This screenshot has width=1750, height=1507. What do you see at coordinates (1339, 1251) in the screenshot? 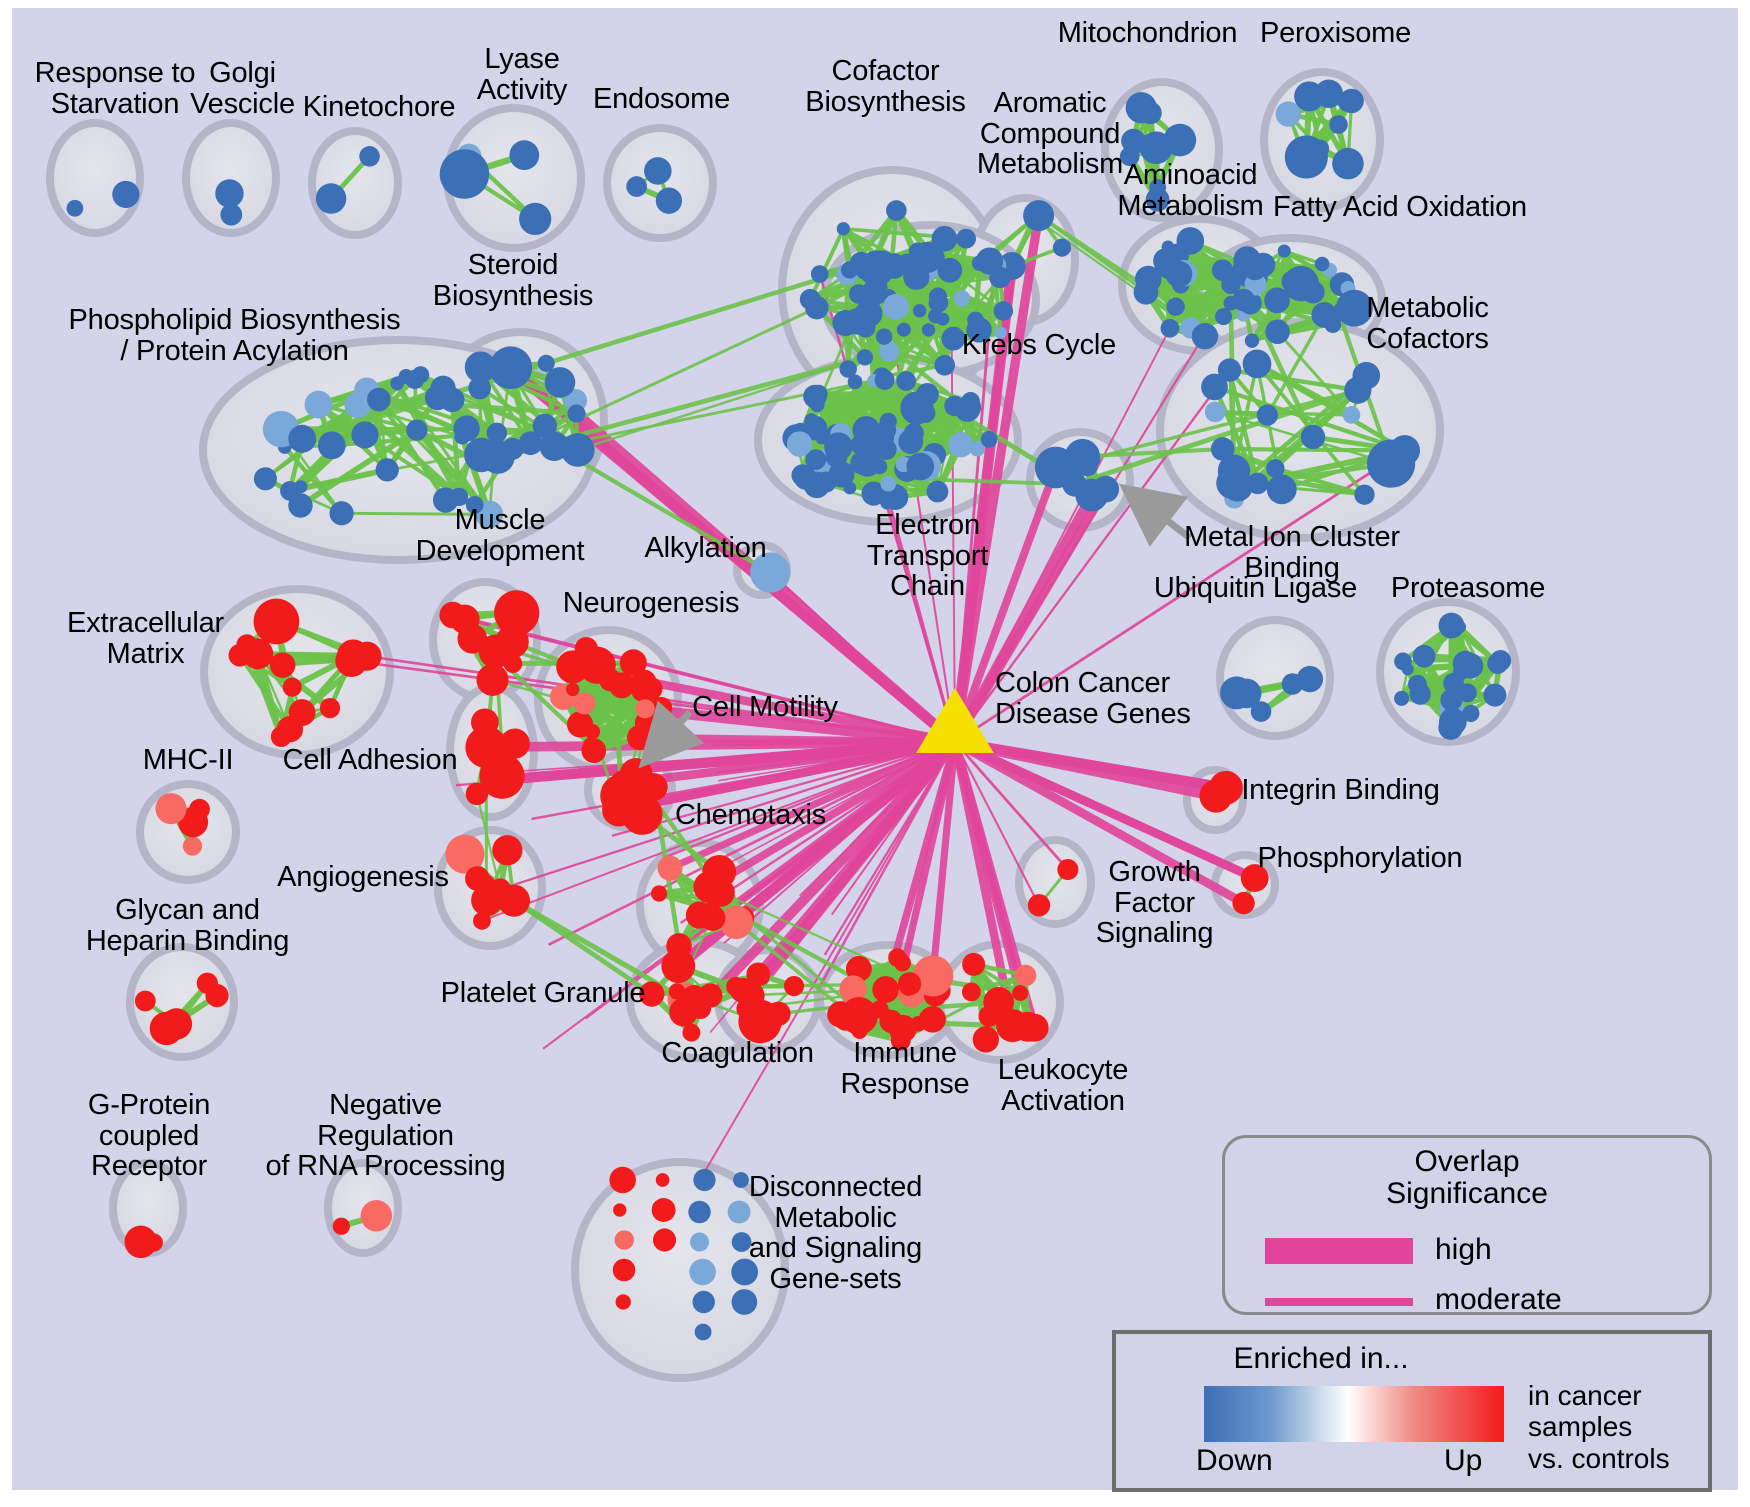
I see `overlap-high-swatch` at bounding box center [1339, 1251].